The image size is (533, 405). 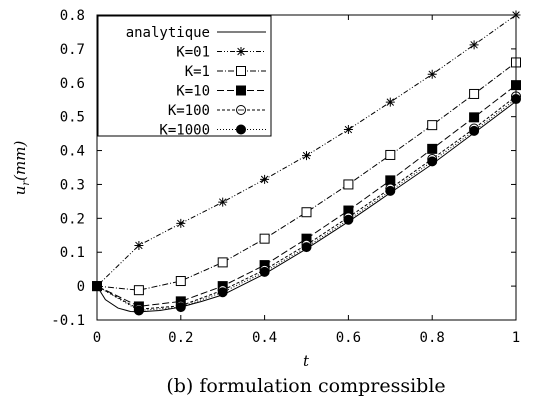 I want to click on x-tick-label: 0.6, so click(x=348, y=338).